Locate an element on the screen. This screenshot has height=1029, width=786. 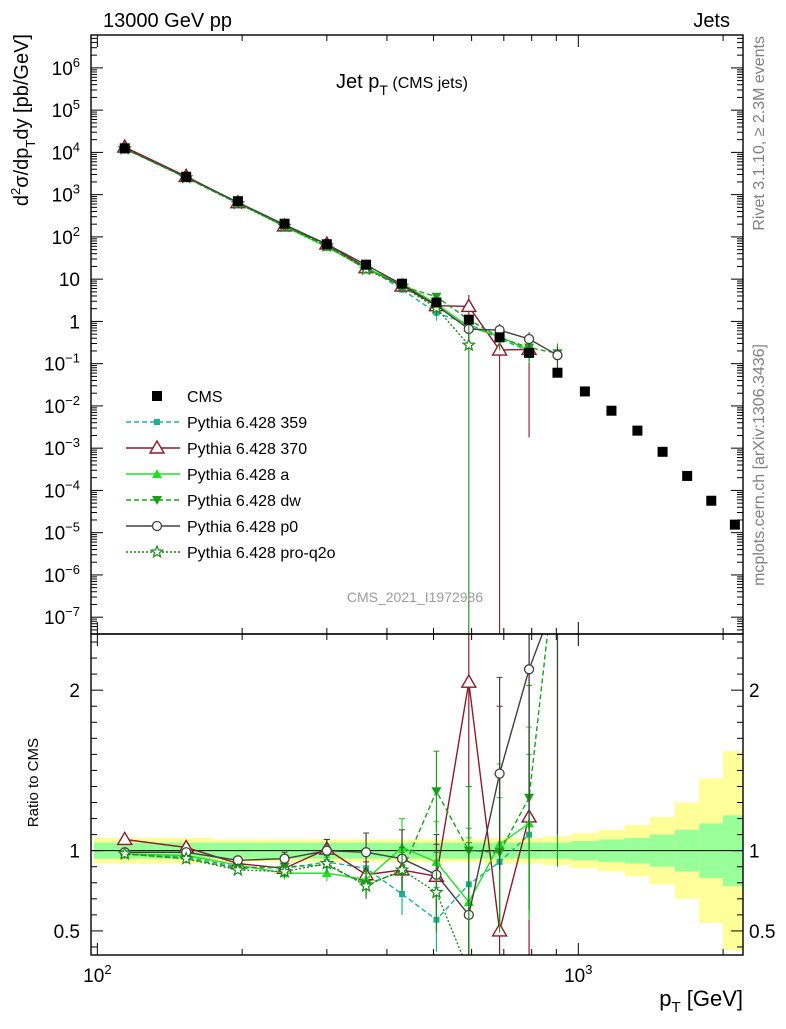
y-tick-label-base: 1 is located at coordinates (74, 322).